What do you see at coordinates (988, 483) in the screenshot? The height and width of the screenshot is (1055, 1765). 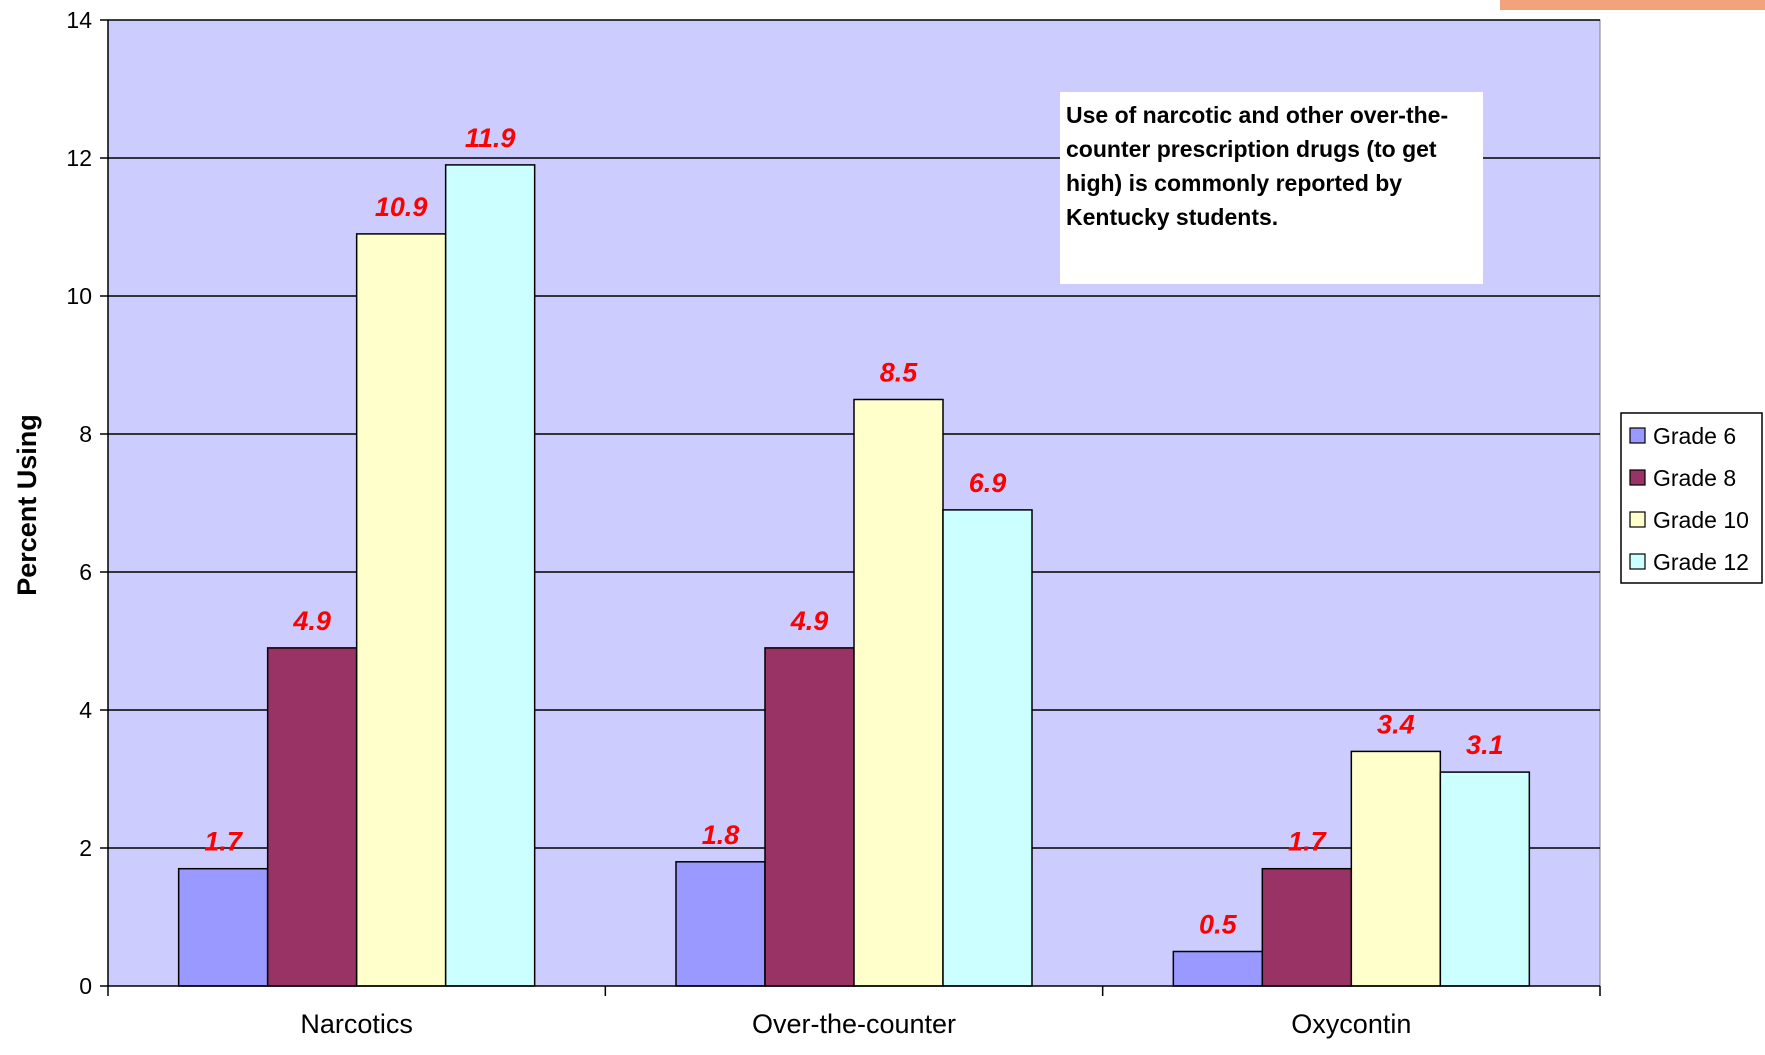 I see `data-label-1-3: 6.9` at bounding box center [988, 483].